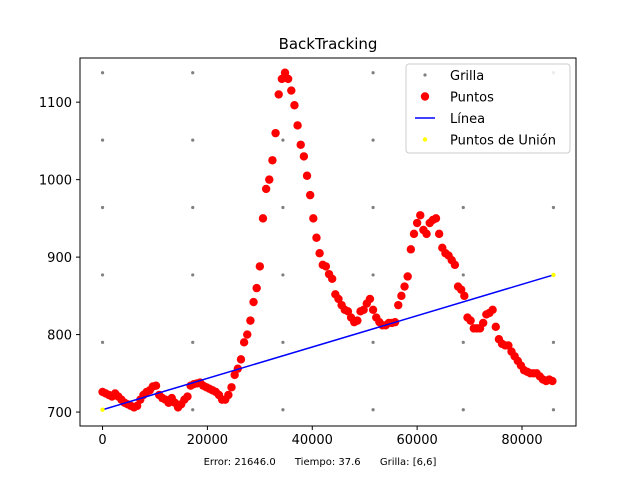  What do you see at coordinates (425, 75) in the screenshot?
I see `legend-marker-grid` at bounding box center [425, 75].